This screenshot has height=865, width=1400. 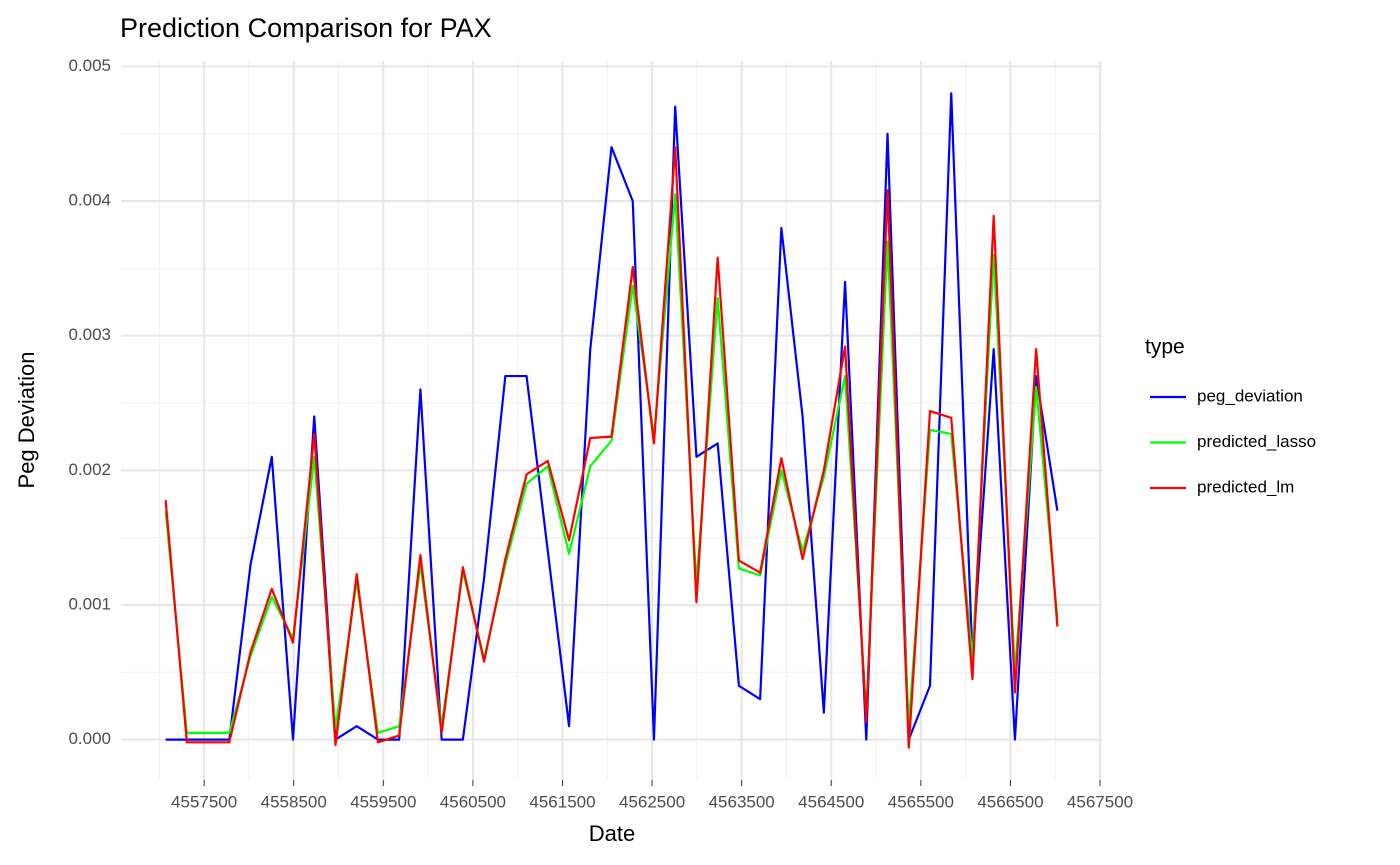 What do you see at coordinates (204, 801) in the screenshot?
I see `x-tick-label: 4557500` at bounding box center [204, 801].